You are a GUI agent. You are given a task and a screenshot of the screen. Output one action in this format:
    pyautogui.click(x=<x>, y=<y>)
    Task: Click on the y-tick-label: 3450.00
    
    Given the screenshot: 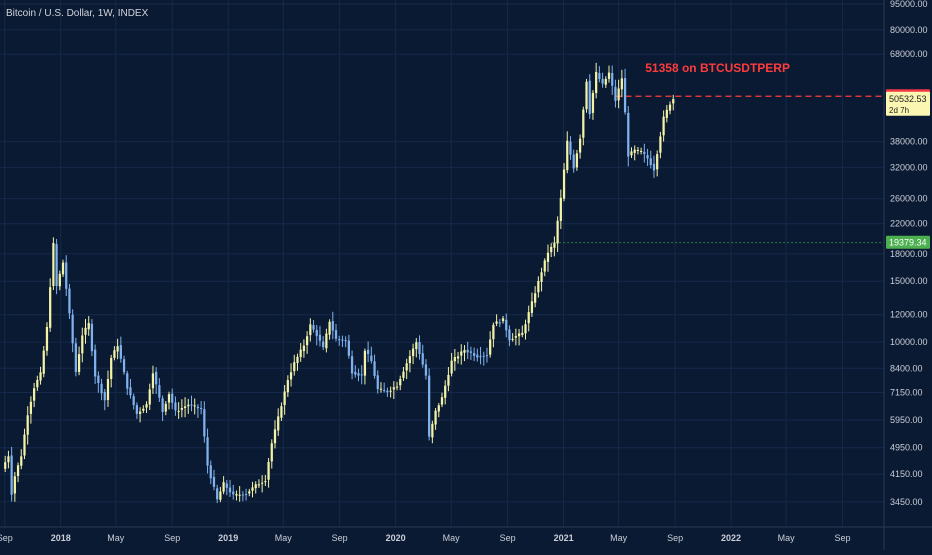 What is the action you would take?
    pyautogui.click(x=906, y=502)
    